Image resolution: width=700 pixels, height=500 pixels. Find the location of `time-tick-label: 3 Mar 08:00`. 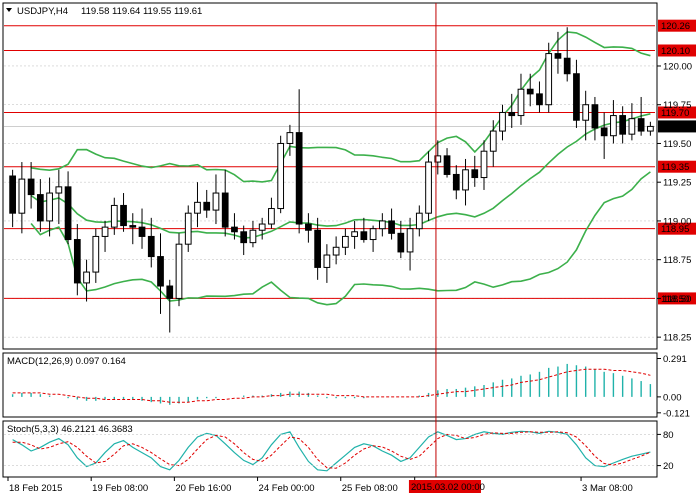

time-tick-label: 3 Mar 08:00 is located at coordinates (607, 488).